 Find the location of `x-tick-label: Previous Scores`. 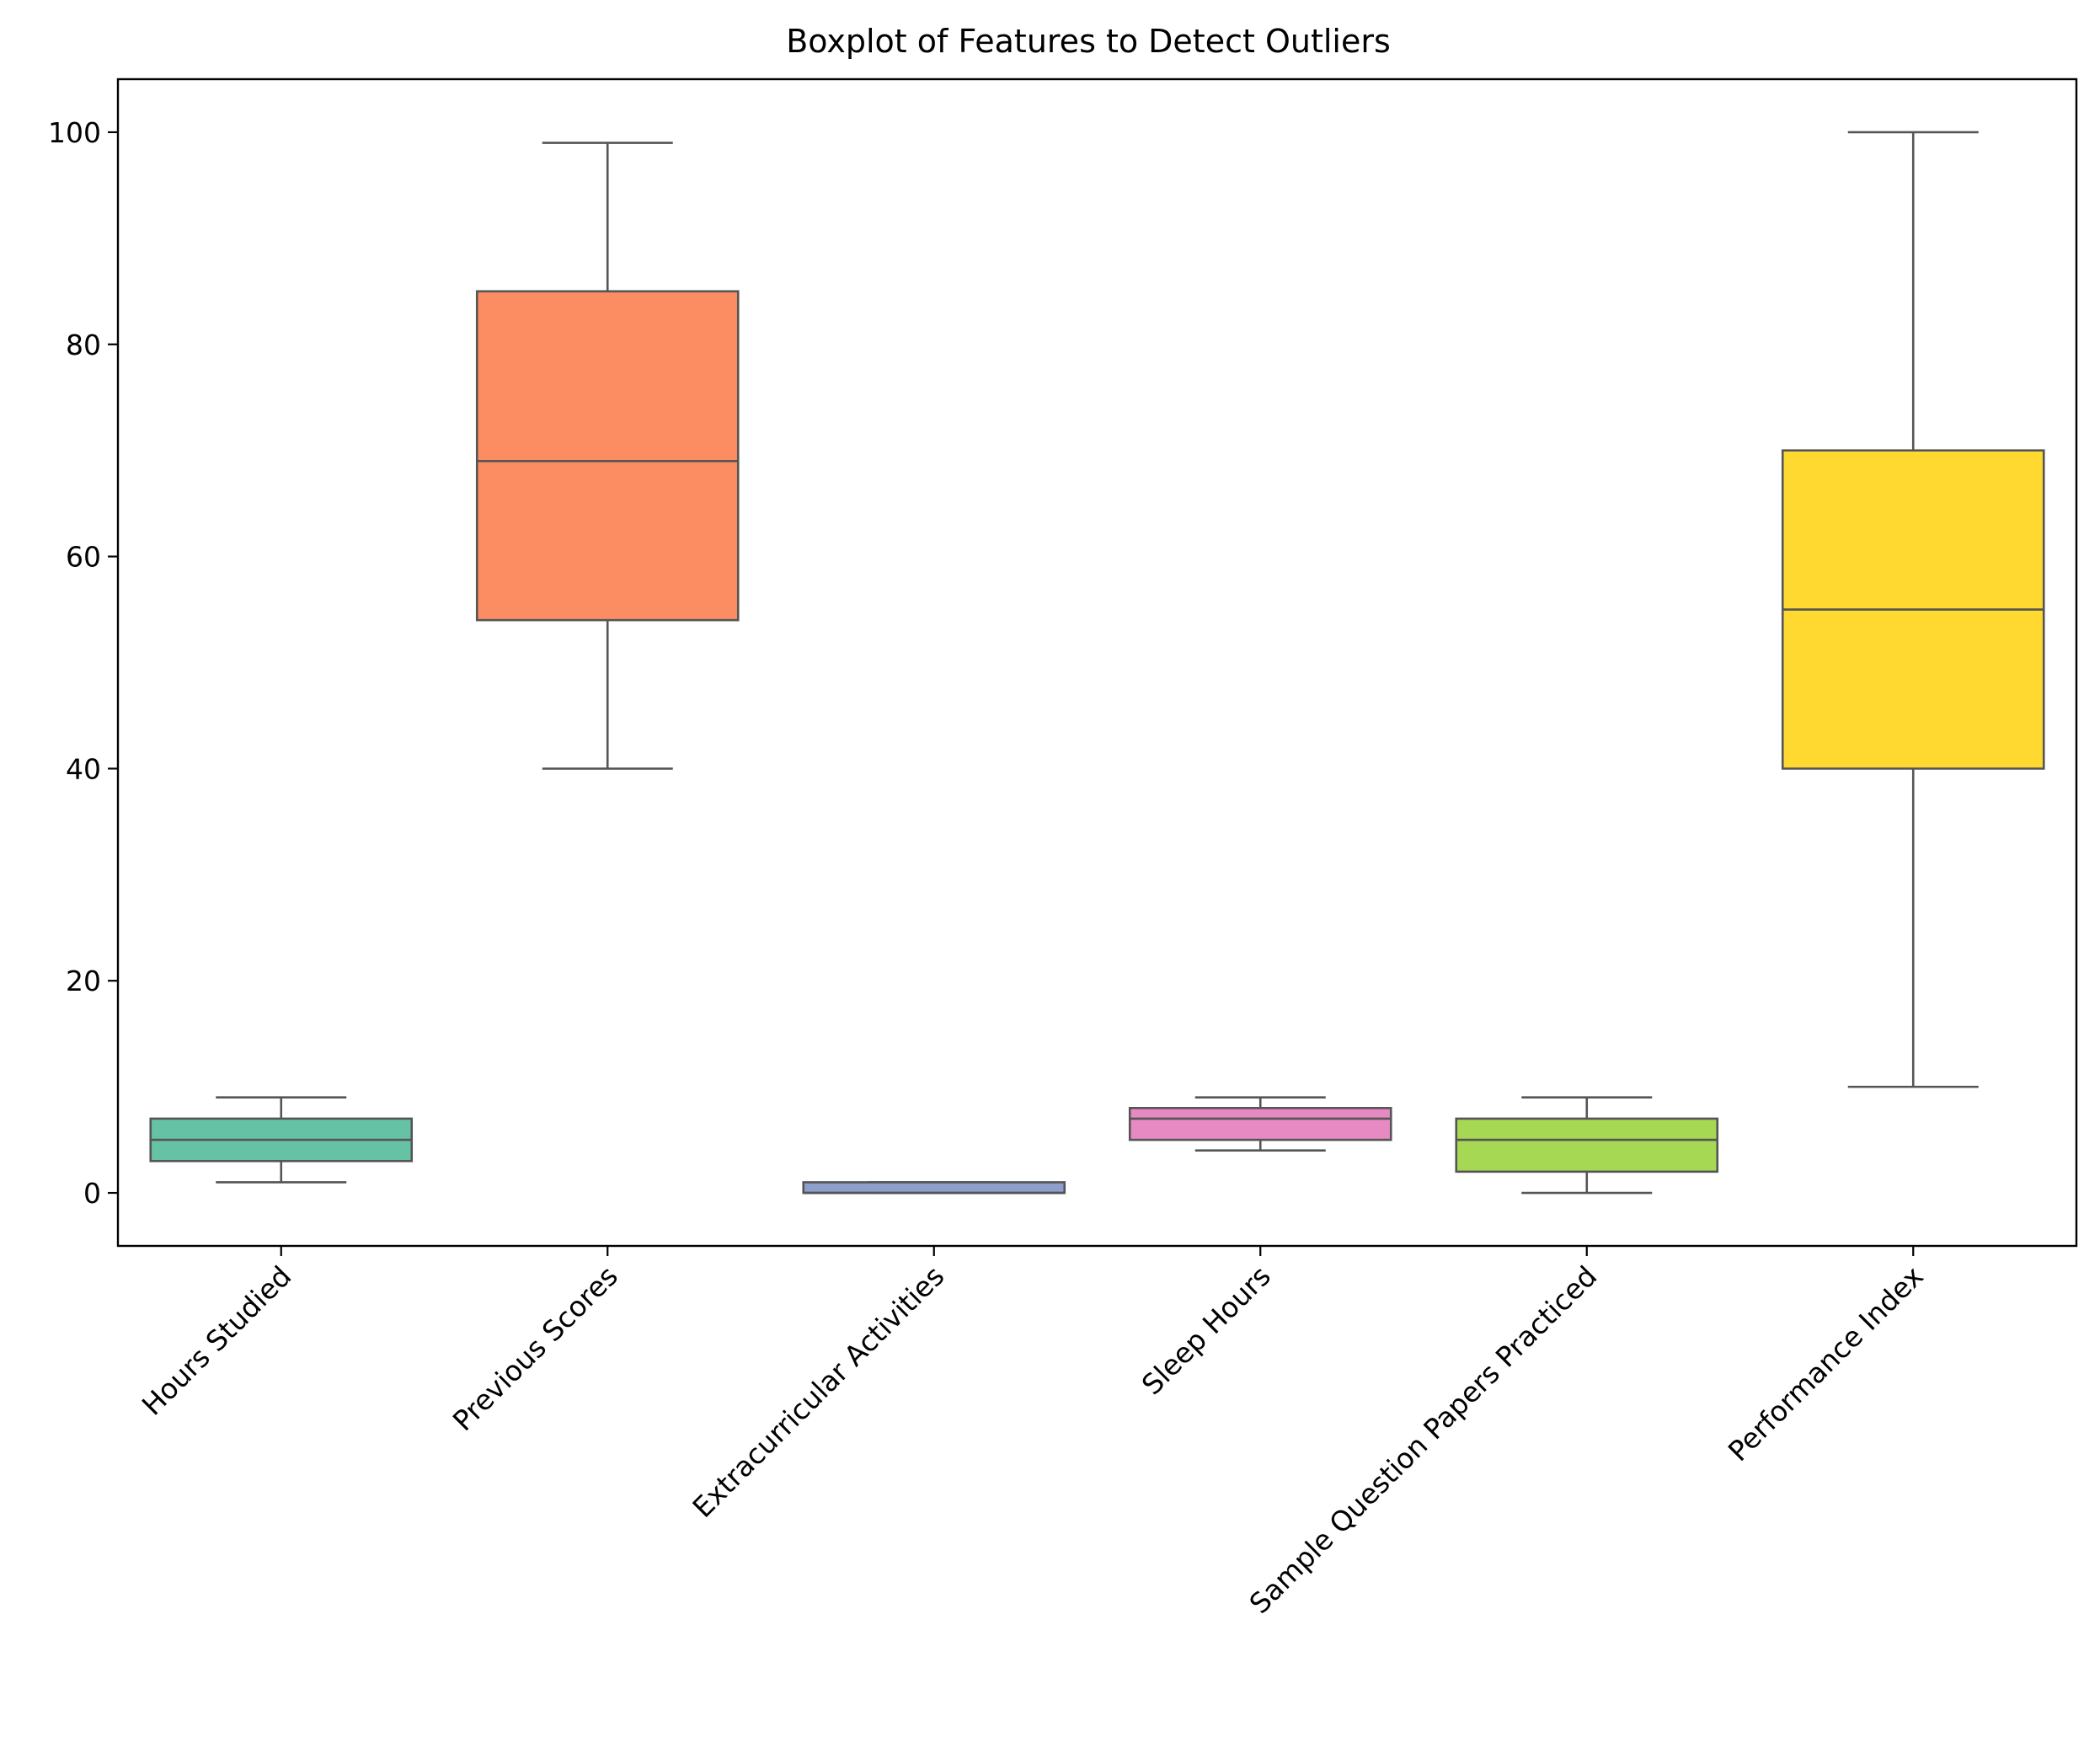

x-tick-label: Previous Scores is located at coordinates (535, 1348).